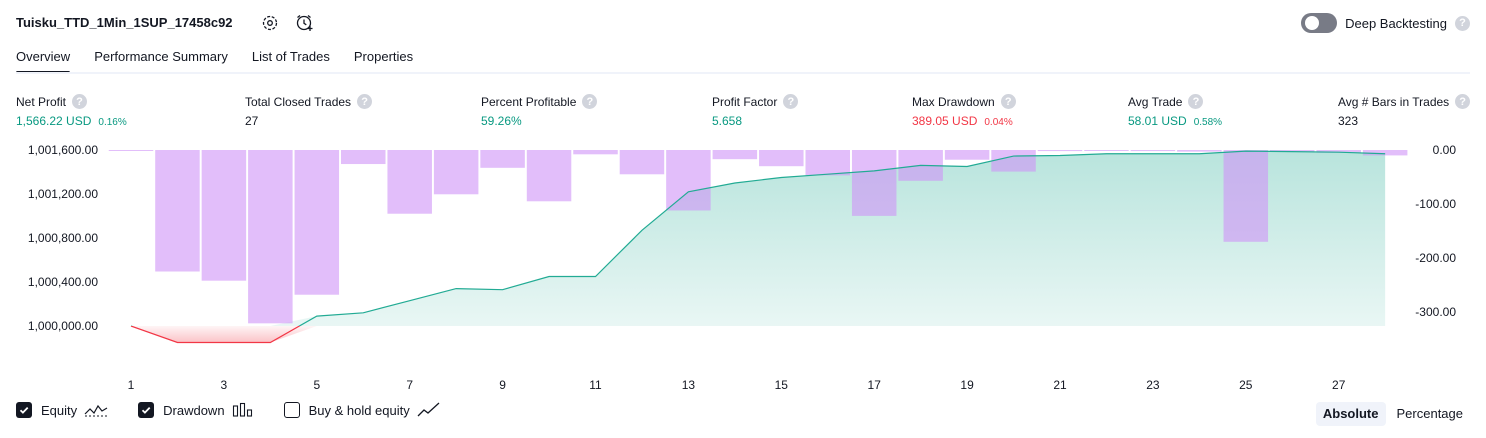 This screenshot has width=1486, height=438. I want to click on metric-profit-factor: Profit Factor? 5.658, so click(755, 111).